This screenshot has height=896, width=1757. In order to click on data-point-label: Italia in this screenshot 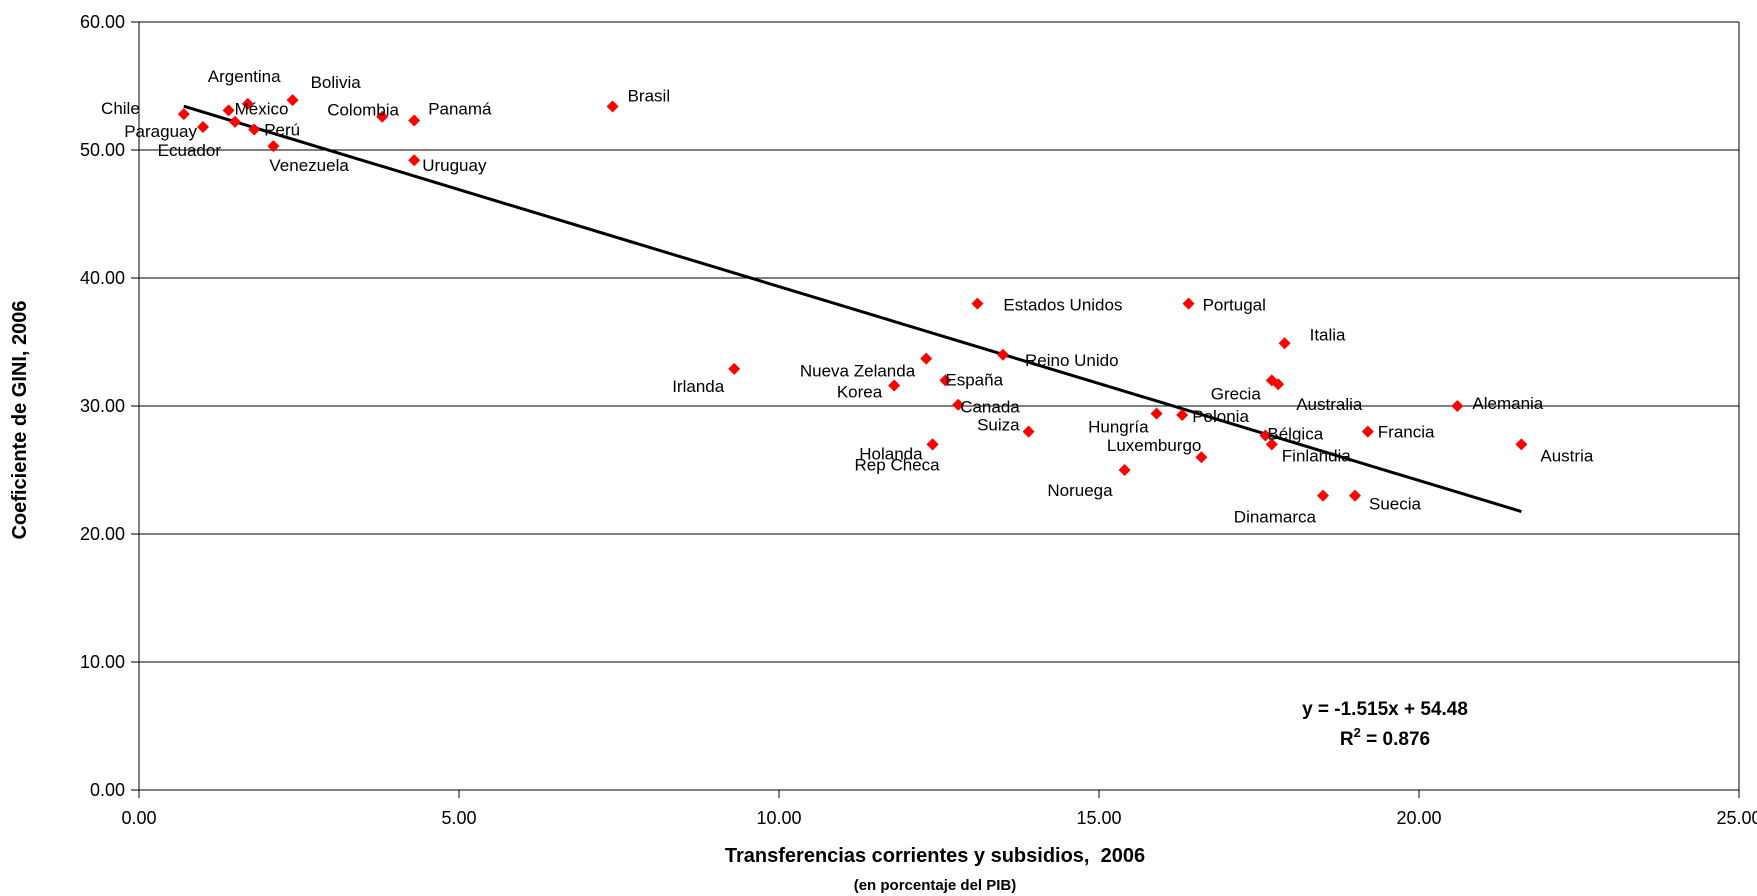, I will do `click(1328, 334)`.